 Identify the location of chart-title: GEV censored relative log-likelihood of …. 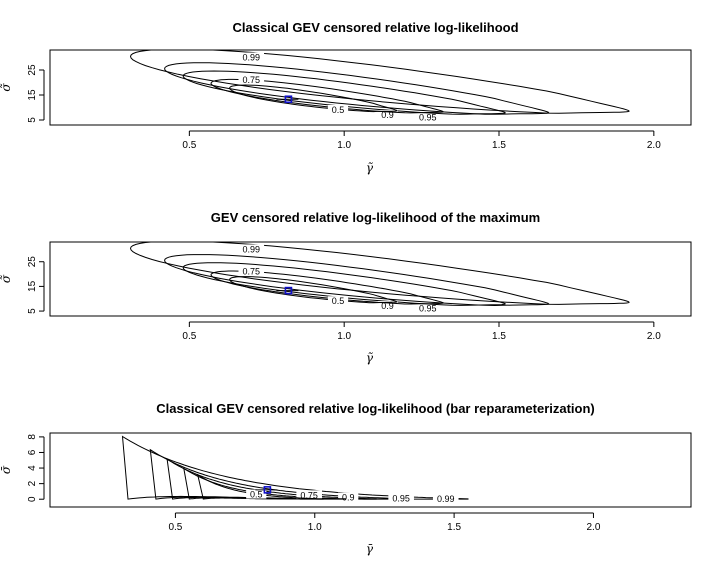
(375, 217).